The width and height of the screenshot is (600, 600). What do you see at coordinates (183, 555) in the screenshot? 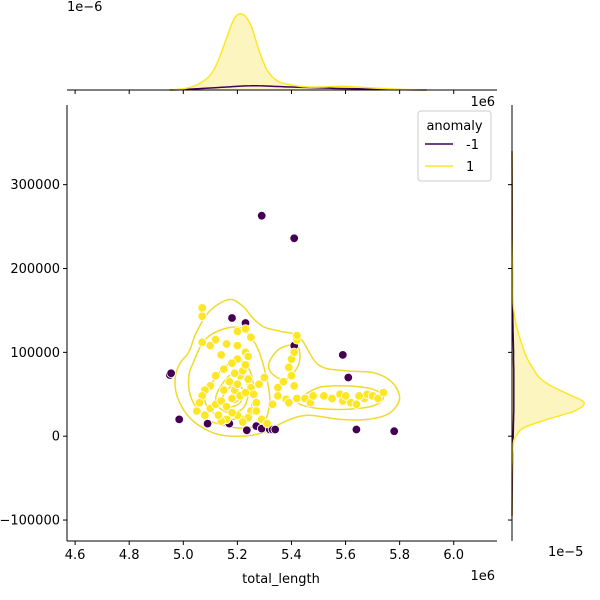
I see `x-tick-label: 5.0` at bounding box center [183, 555].